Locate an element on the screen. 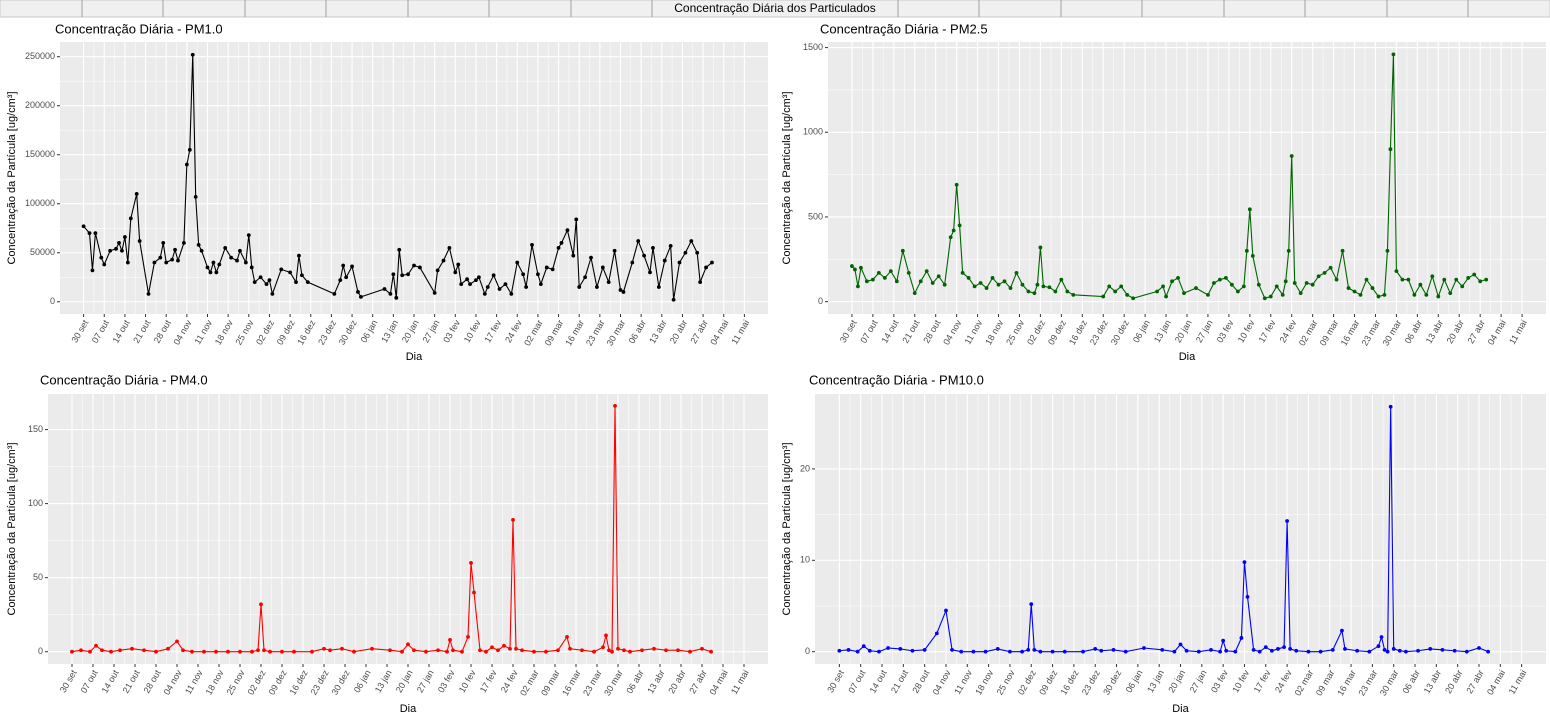 The width and height of the screenshot is (1550, 720). x-tick-label: 06 jan is located at coordinates (1134, 681).